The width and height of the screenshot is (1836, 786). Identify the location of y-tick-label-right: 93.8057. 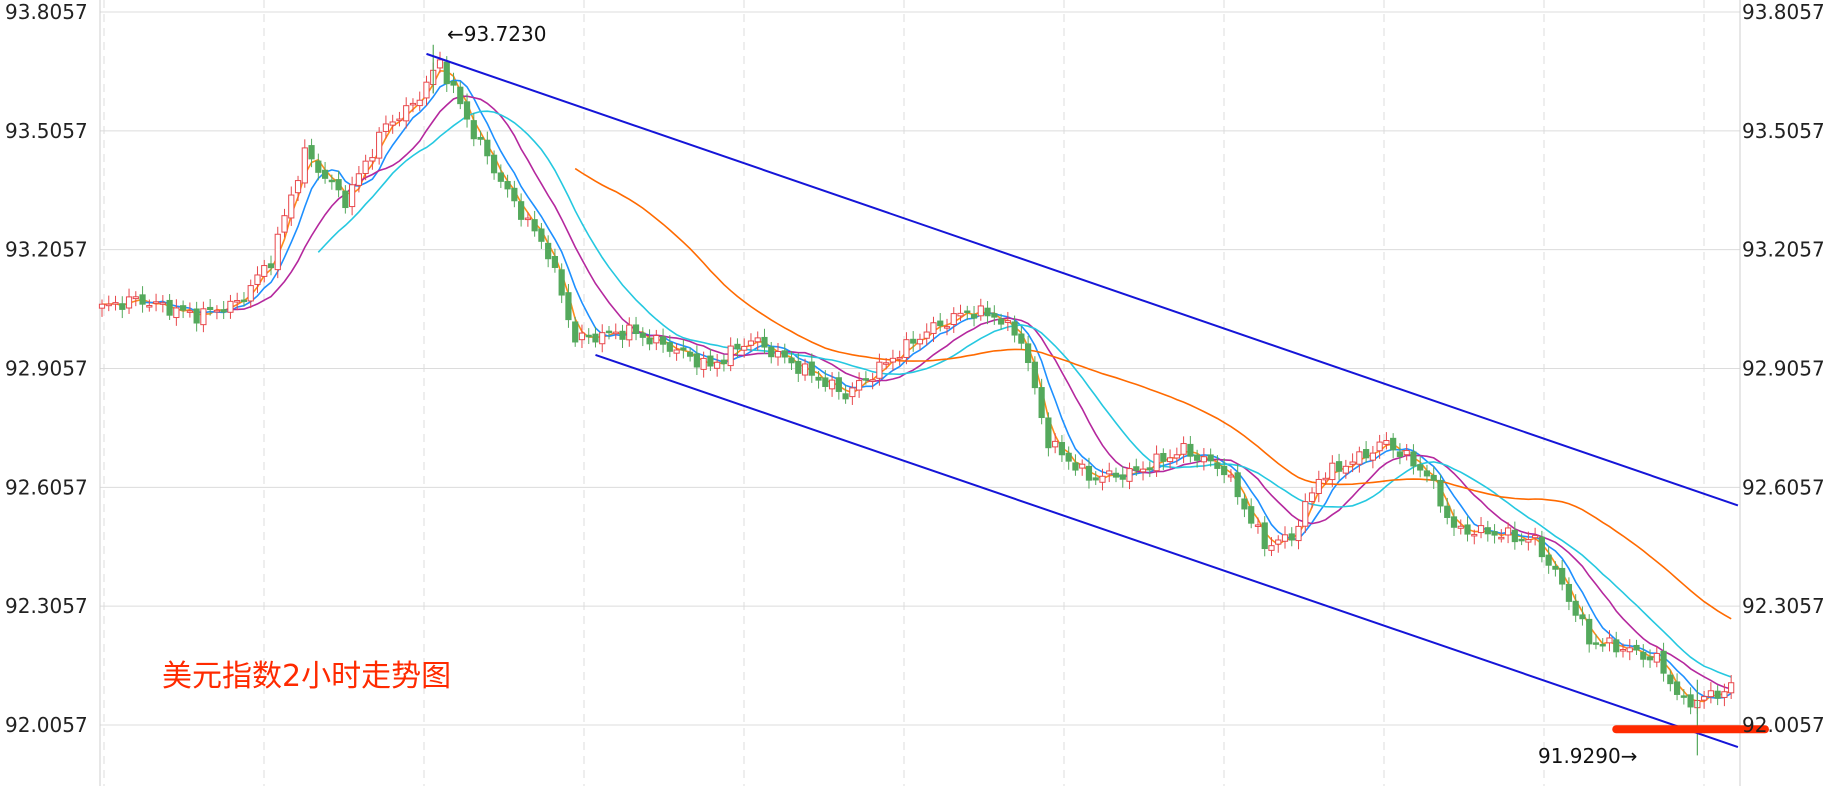
(1783, 12).